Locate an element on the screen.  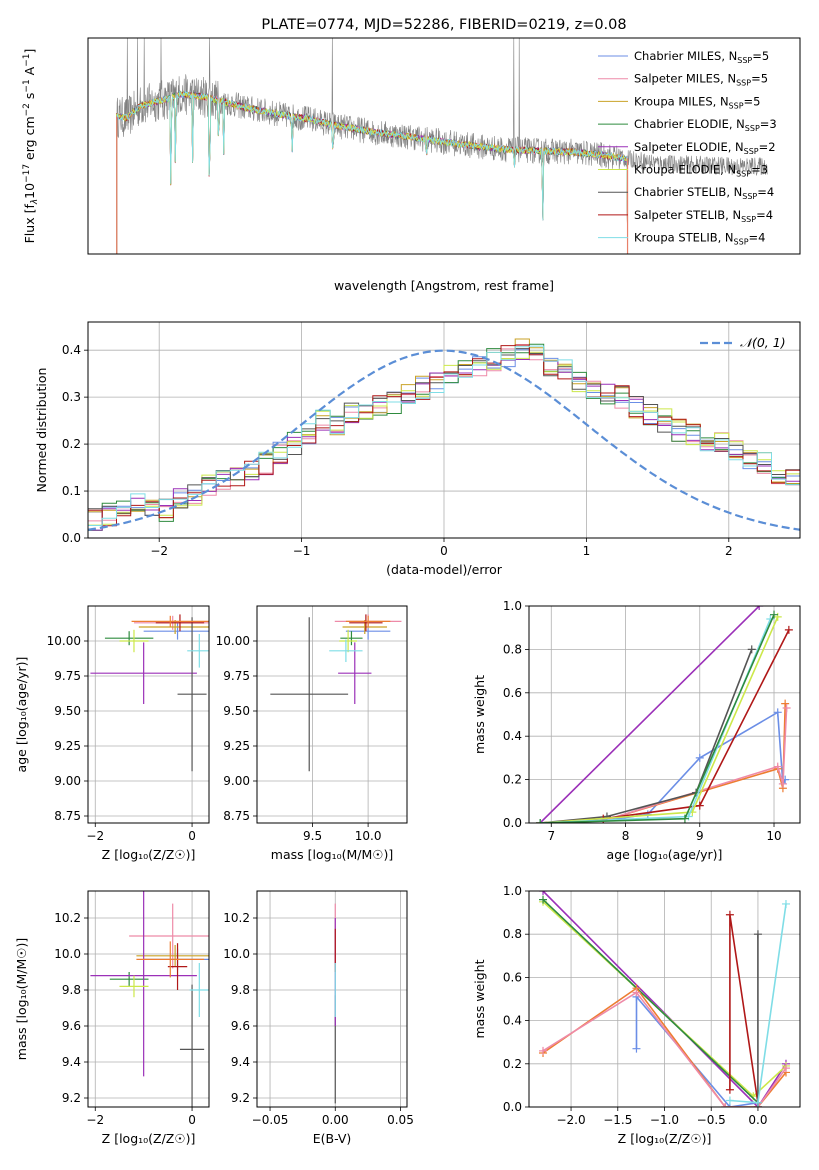
y-tick-label: 0.4 is located at coordinates (71, 350).